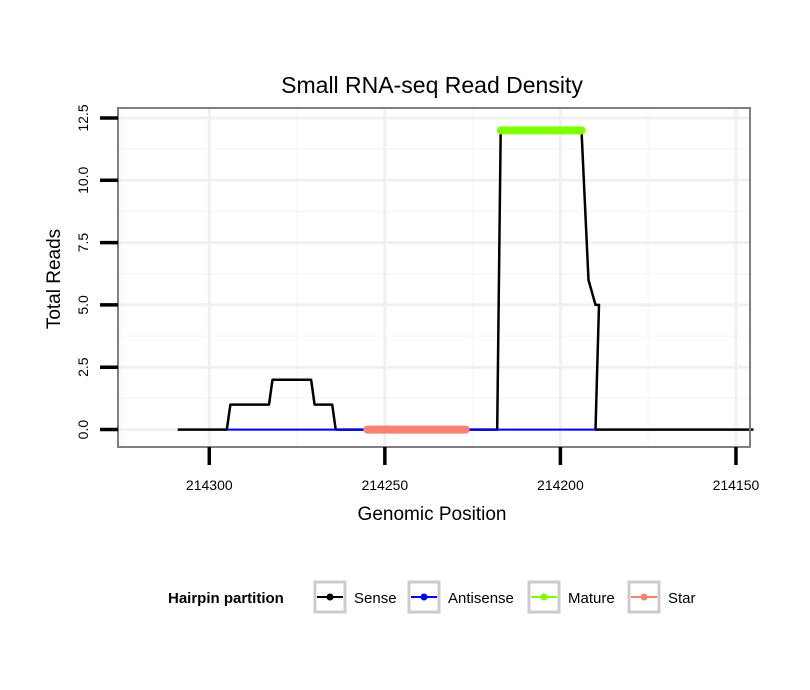  Describe the element at coordinates (209, 485) in the screenshot. I see `x-tick-label: 214300` at that location.